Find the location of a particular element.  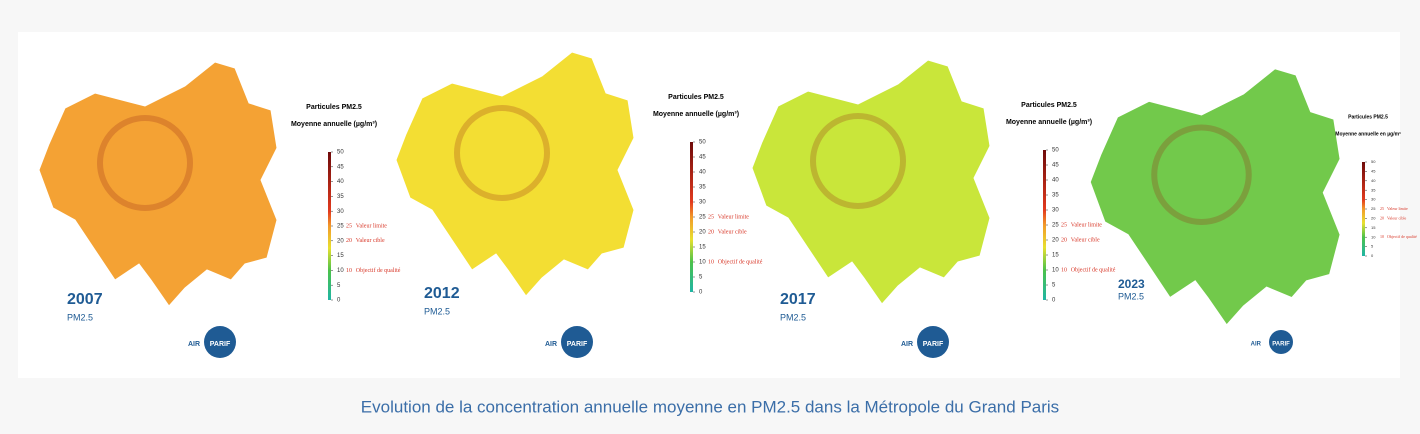

year-label: 2012 is located at coordinates (442, 293).